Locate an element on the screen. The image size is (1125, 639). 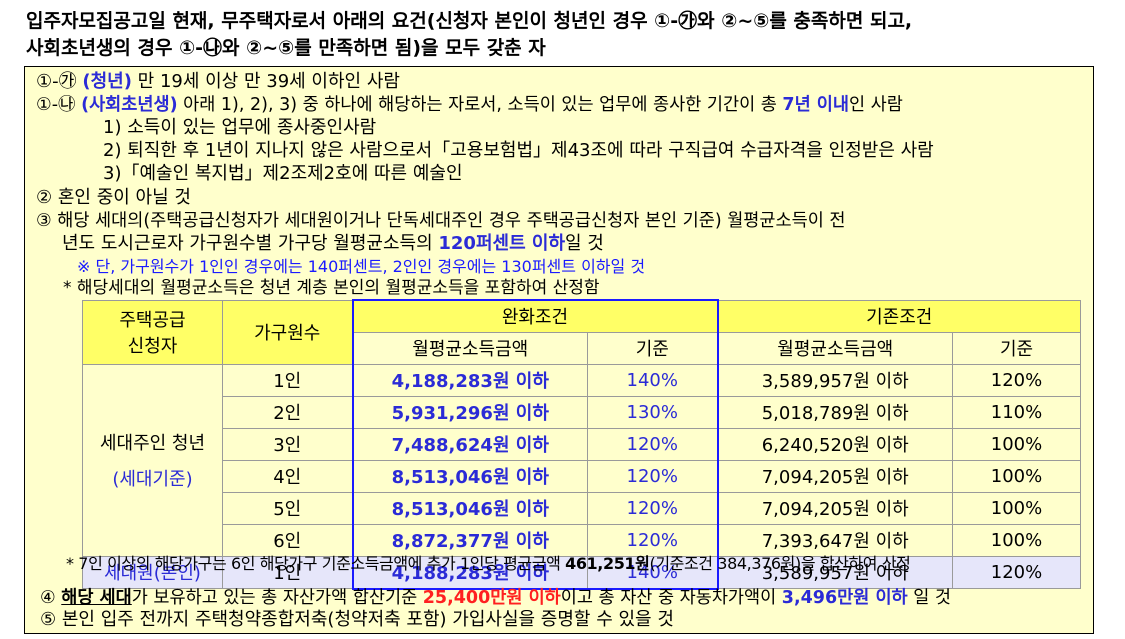
header-relaxed-criteria: 기준 is located at coordinates (653, 348).